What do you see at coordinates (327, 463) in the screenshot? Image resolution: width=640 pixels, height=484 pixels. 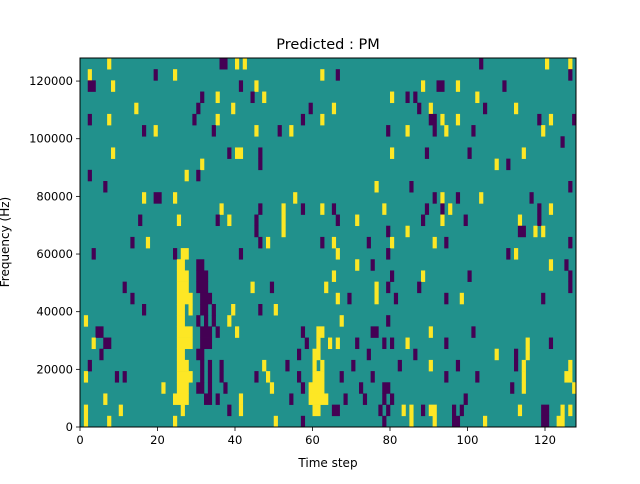 I see `x-axis-label: Time step` at bounding box center [327, 463].